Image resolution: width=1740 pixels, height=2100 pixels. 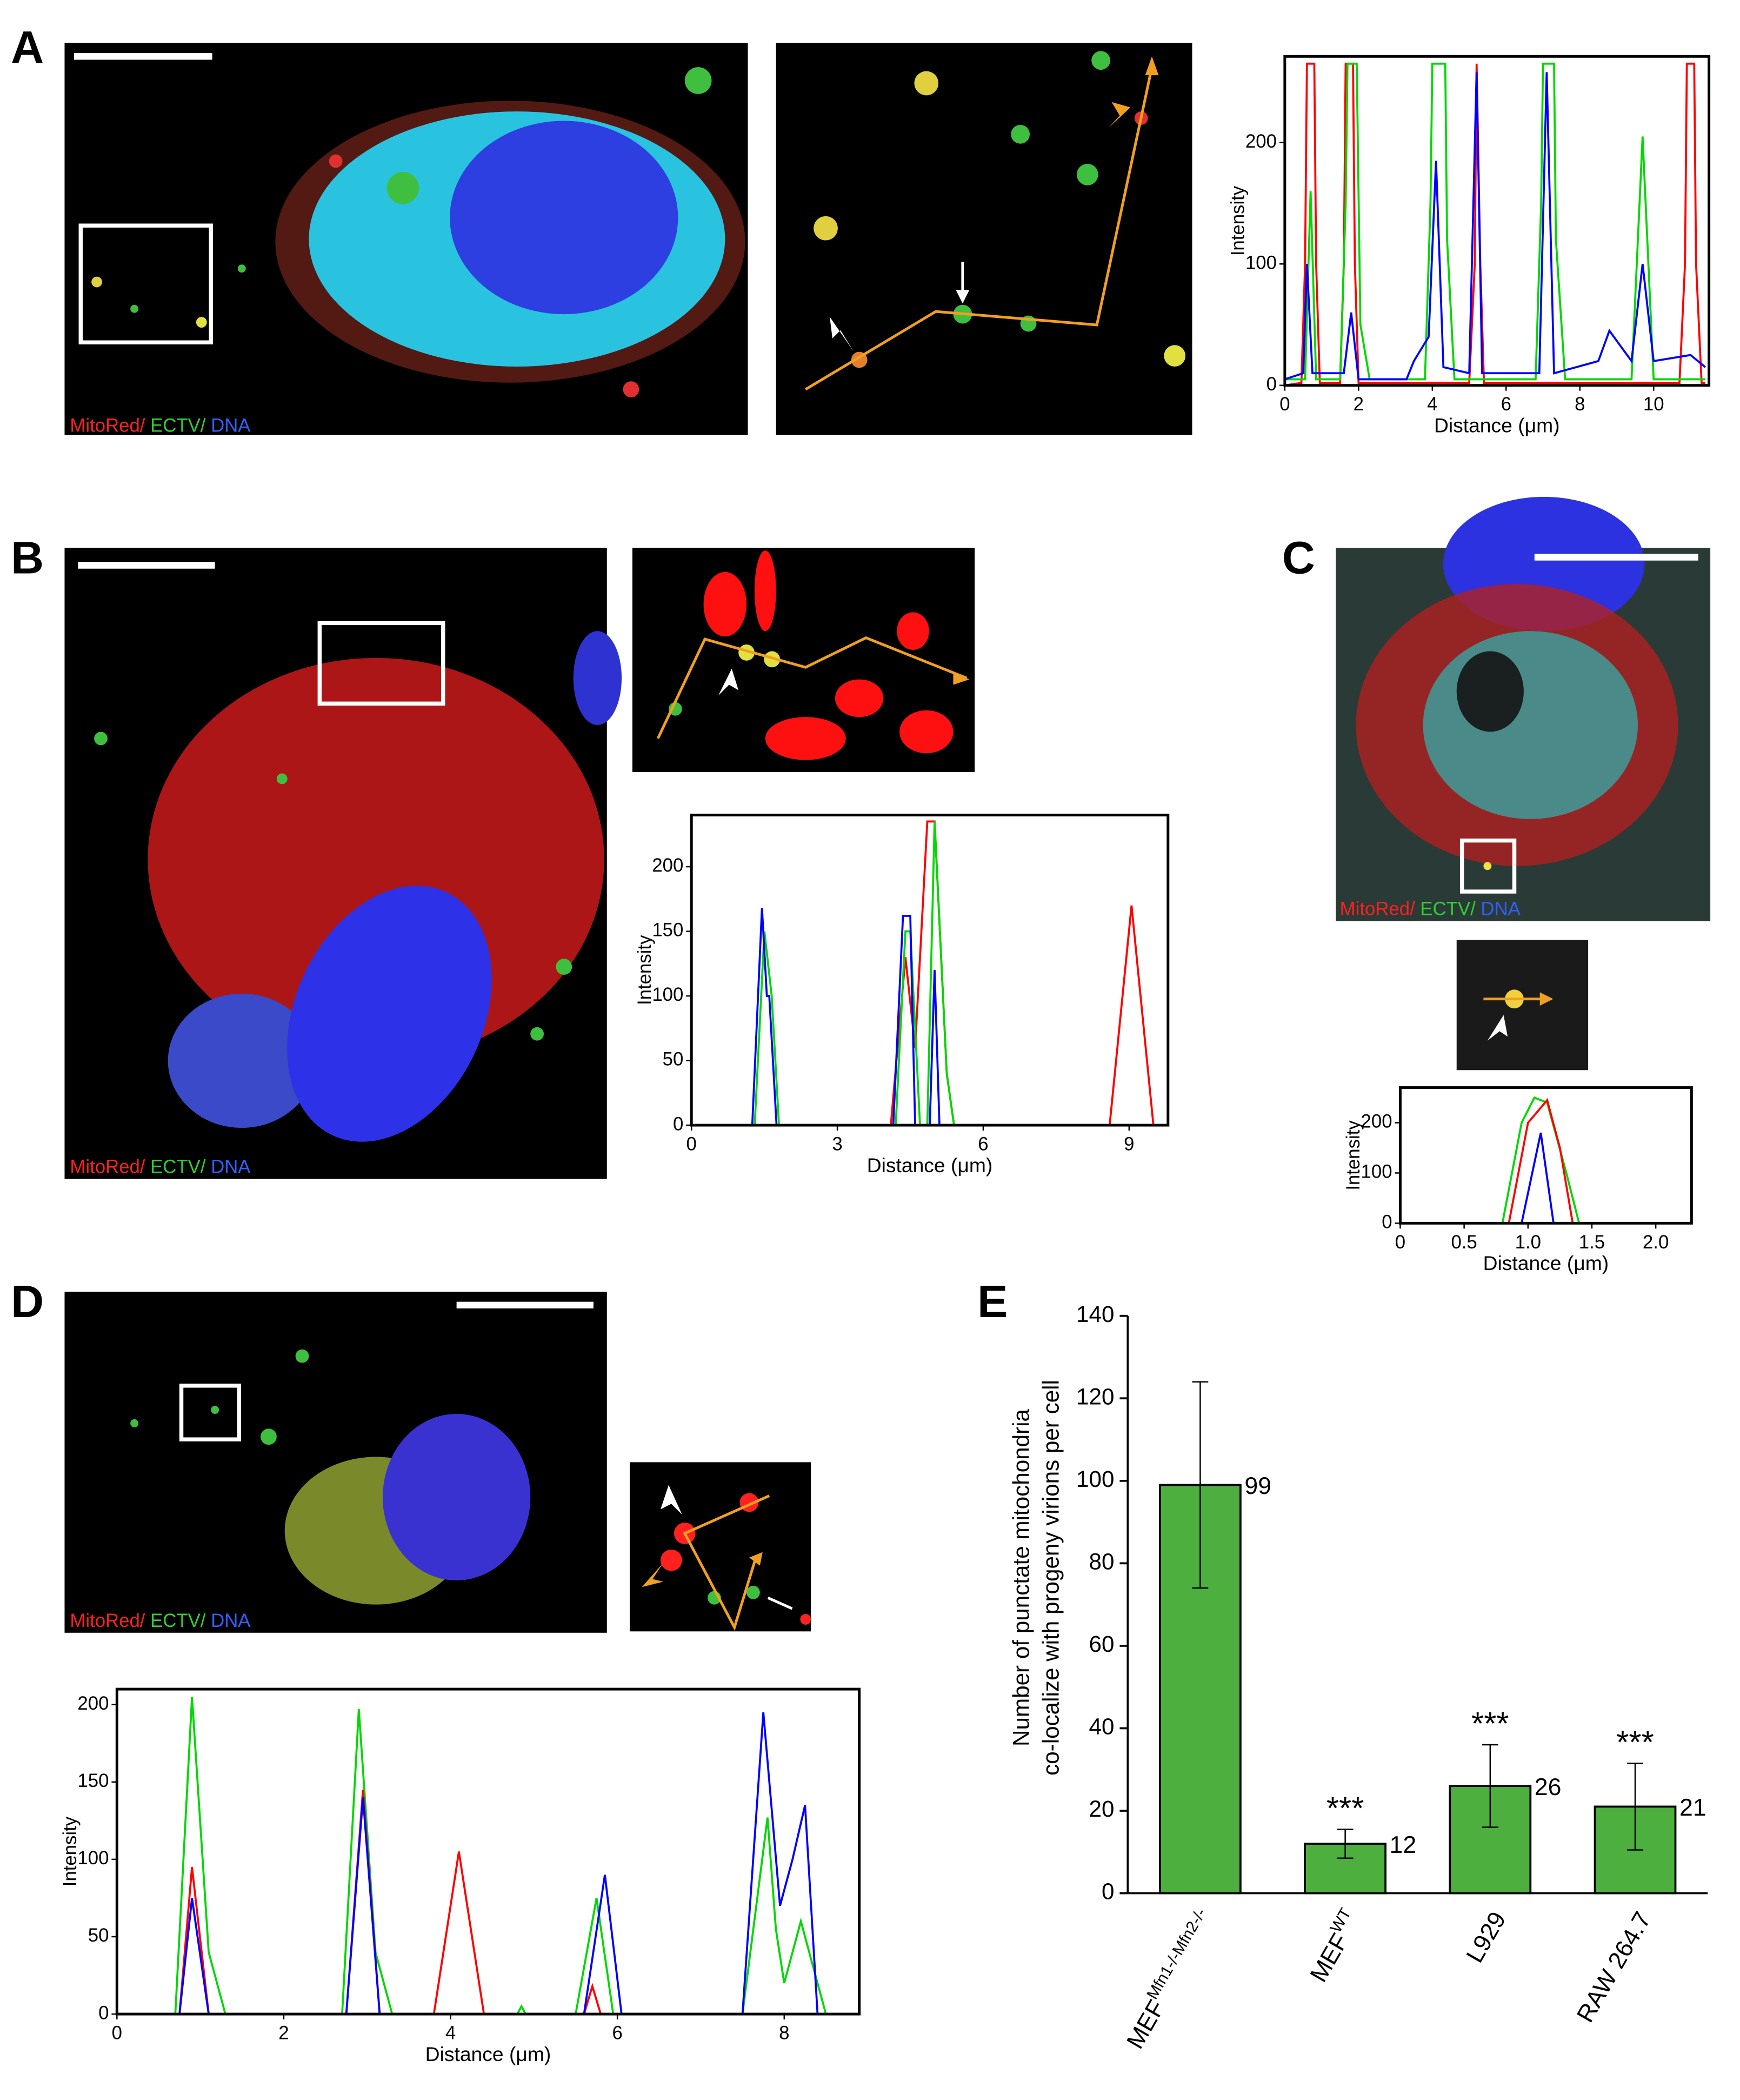 I want to click on x-tick-label: MEFWT, so click(x=1333, y=1946).